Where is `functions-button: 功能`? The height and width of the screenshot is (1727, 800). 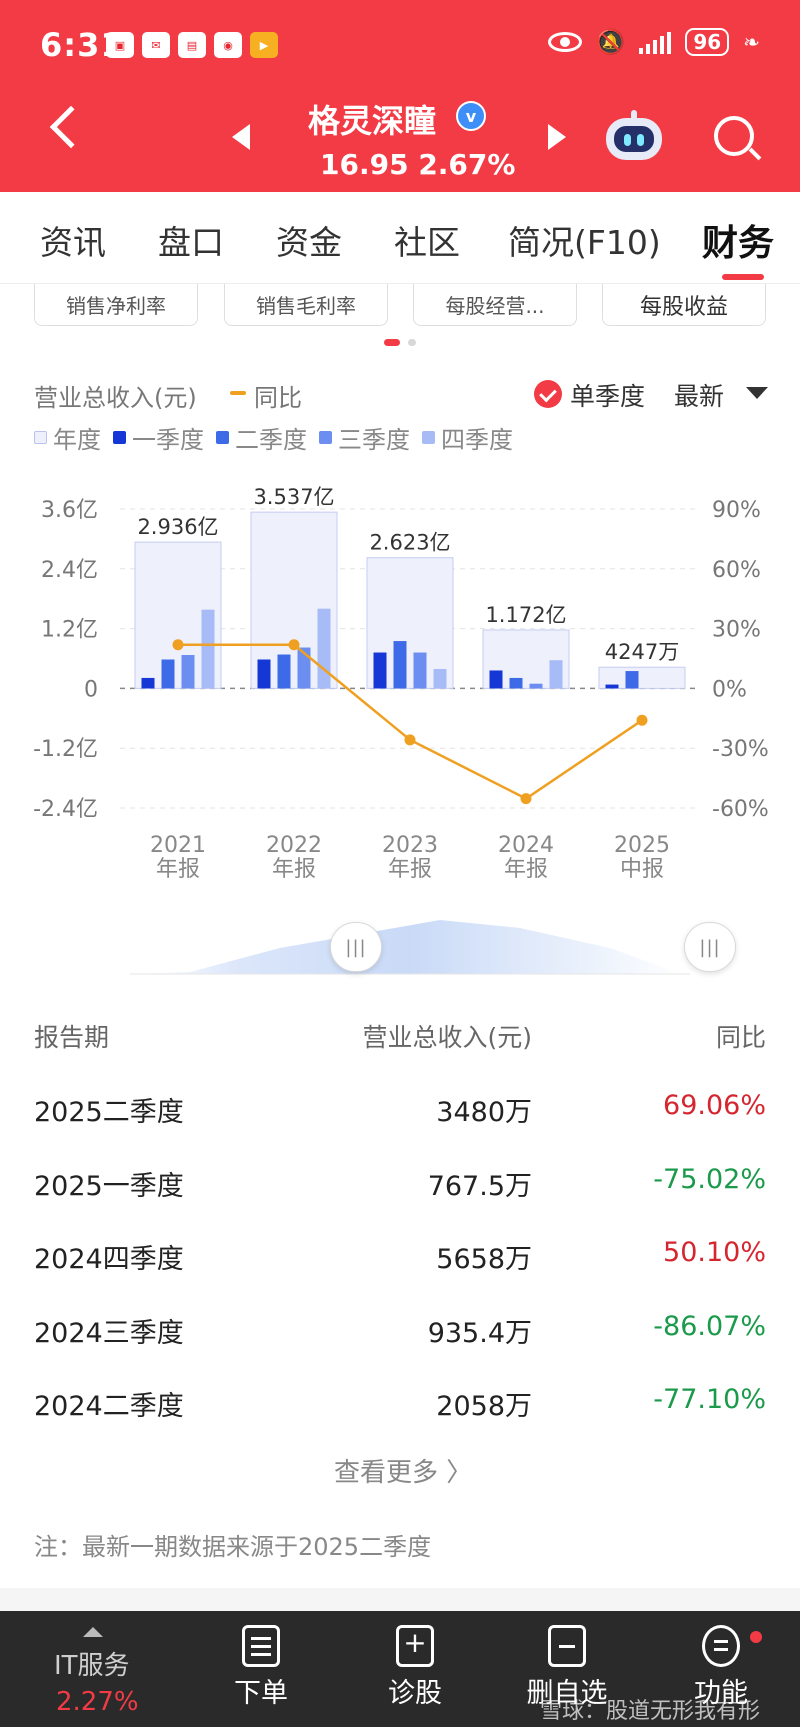
functions-button: 功能 is located at coordinates (721, 1667).